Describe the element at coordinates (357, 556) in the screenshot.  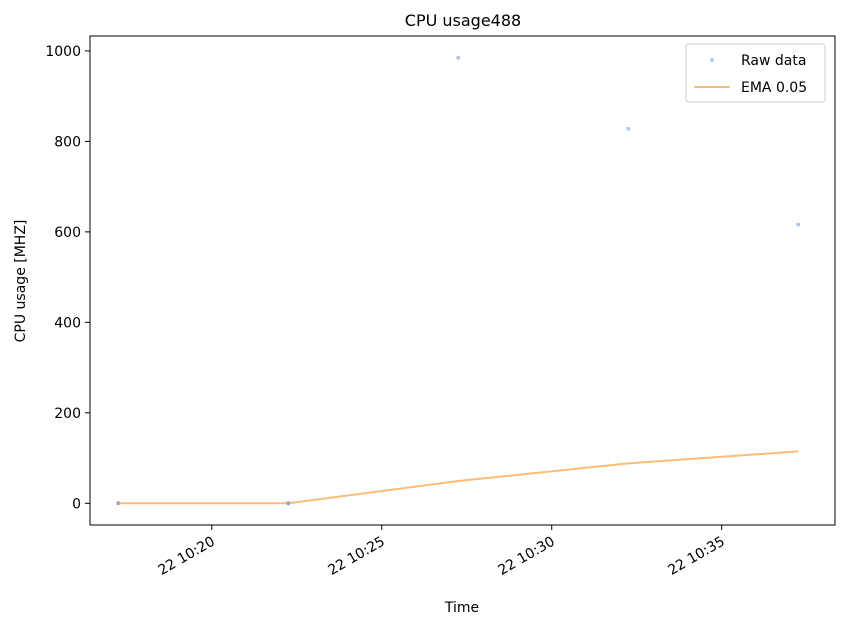
I see `x-tick-label: 22 10:25` at that location.